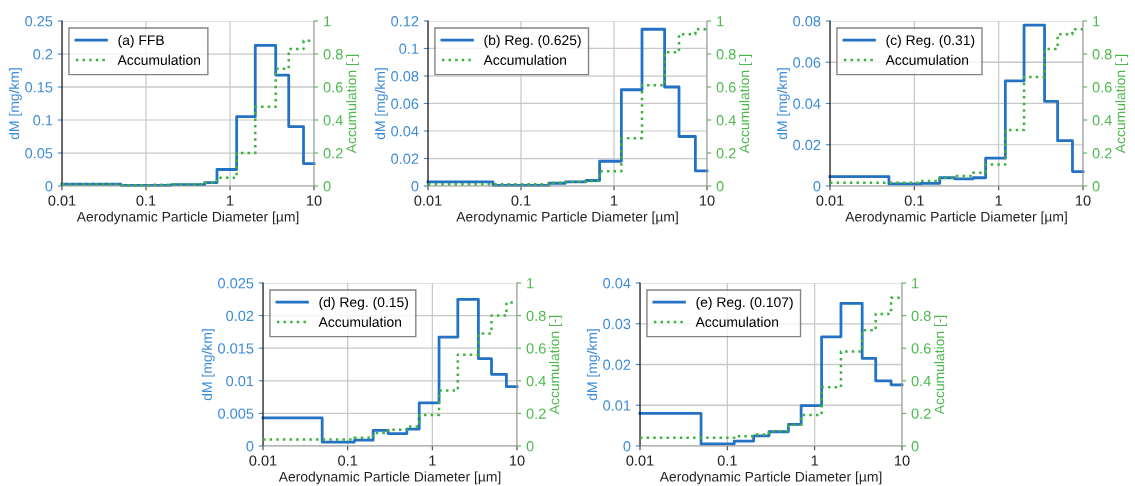 Image resolution: width=1135 pixels, height=486 pixels. I want to click on legend-label: (a) FFB, so click(141, 41).